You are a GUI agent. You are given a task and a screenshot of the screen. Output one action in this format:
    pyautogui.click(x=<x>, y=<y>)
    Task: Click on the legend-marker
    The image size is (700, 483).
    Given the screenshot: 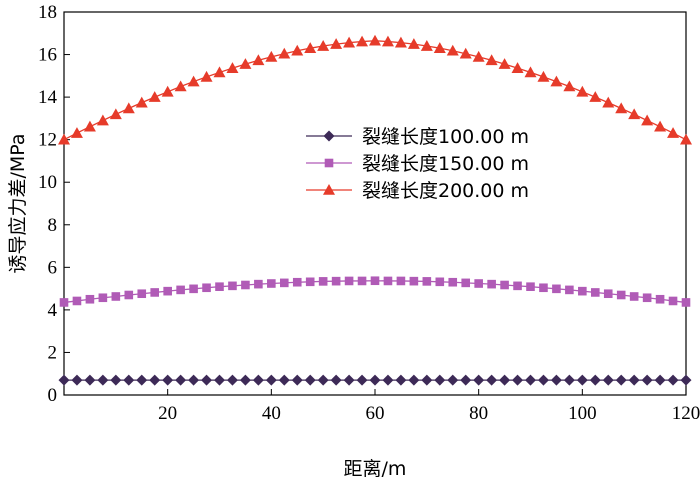 What is the action you would take?
    pyautogui.click(x=329, y=189)
    